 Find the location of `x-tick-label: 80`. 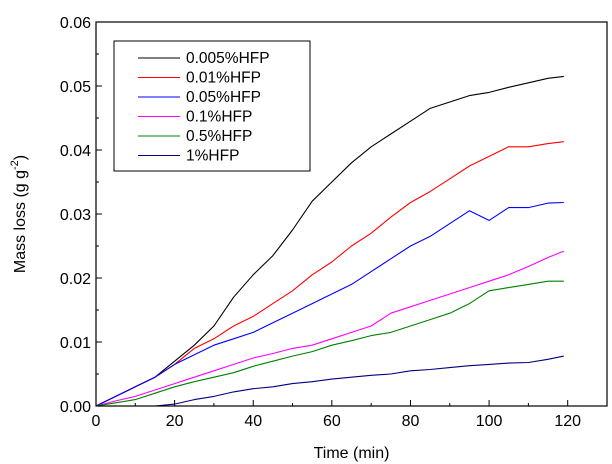

x-tick-label: 80 is located at coordinates (411, 421).